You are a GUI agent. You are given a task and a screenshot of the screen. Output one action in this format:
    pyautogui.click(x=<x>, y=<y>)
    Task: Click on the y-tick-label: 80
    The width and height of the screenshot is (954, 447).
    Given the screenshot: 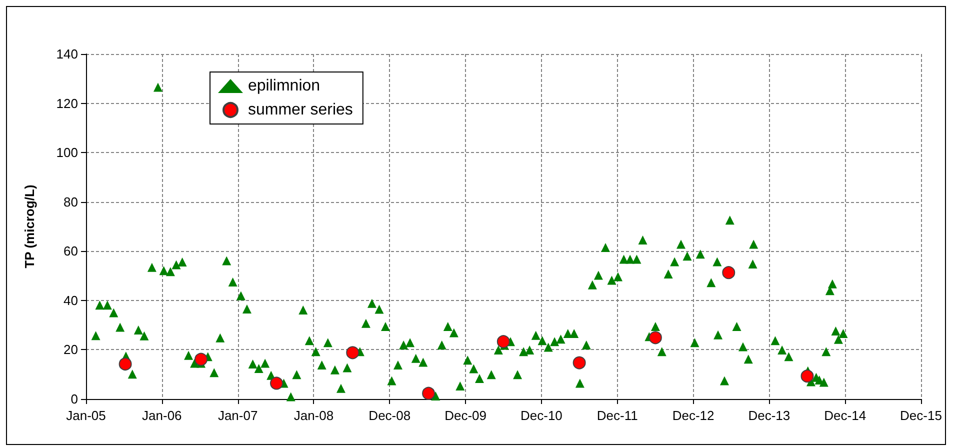 What is the action you would take?
    pyautogui.click(x=71, y=202)
    